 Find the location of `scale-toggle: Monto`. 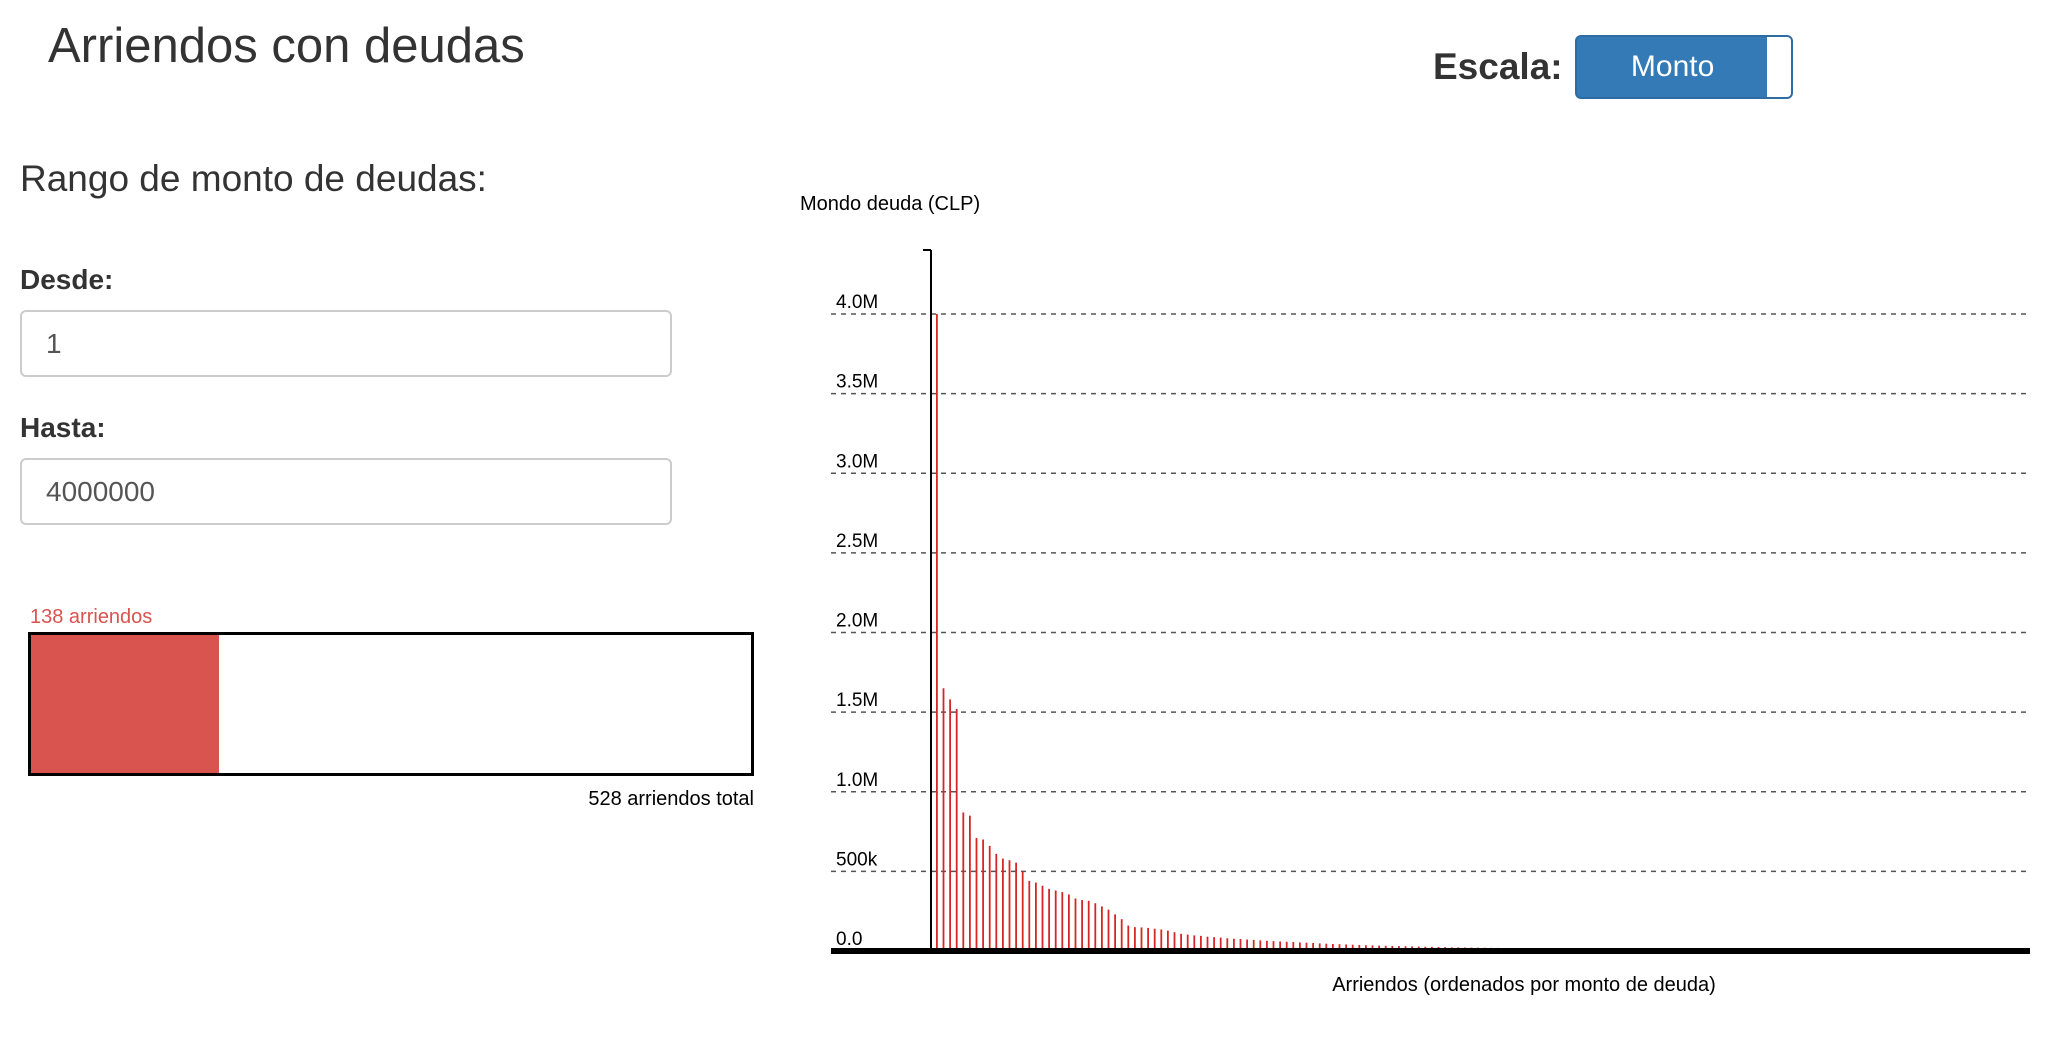

scale-toggle: Monto is located at coordinates (1683, 67).